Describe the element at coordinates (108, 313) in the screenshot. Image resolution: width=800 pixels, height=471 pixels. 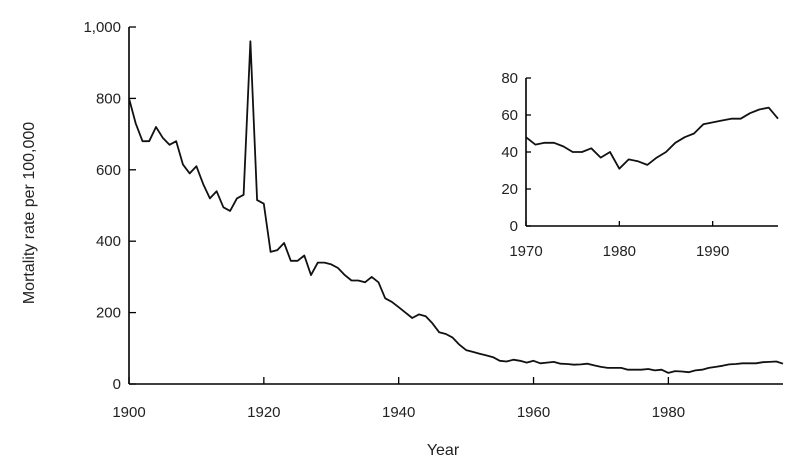
I see `main-y-tick-label: 200` at that location.